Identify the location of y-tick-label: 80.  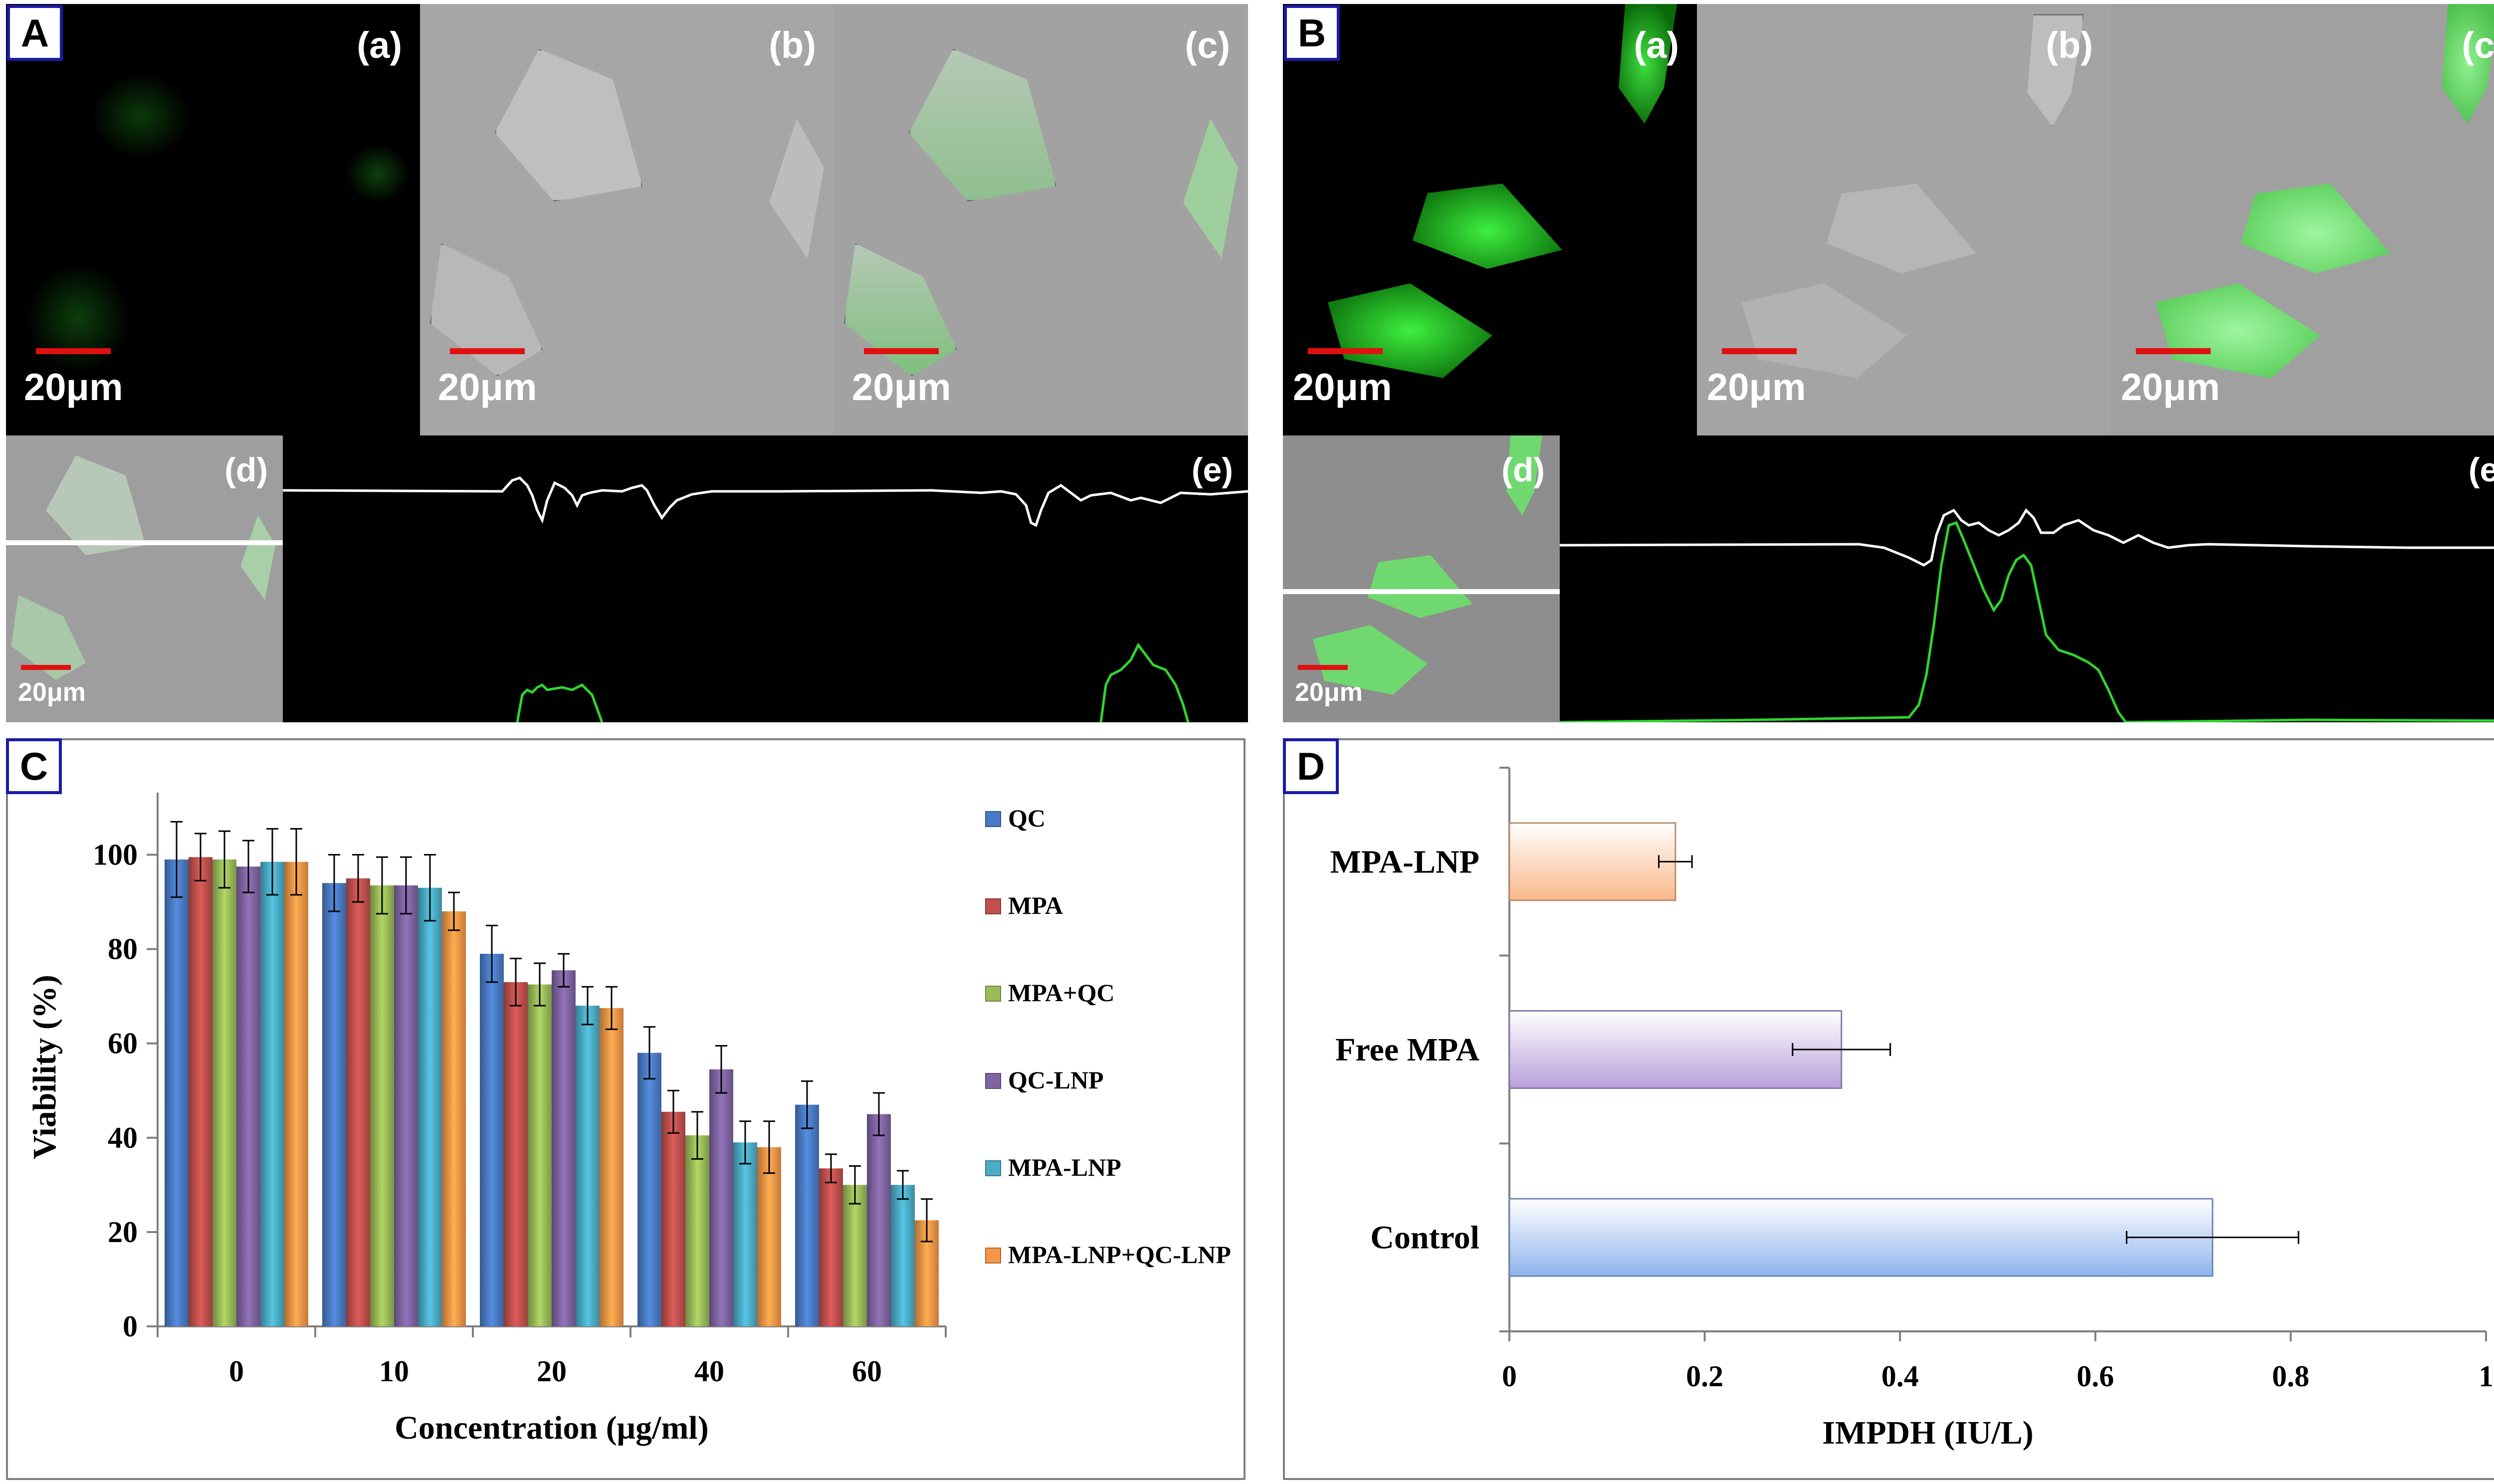
(123, 949).